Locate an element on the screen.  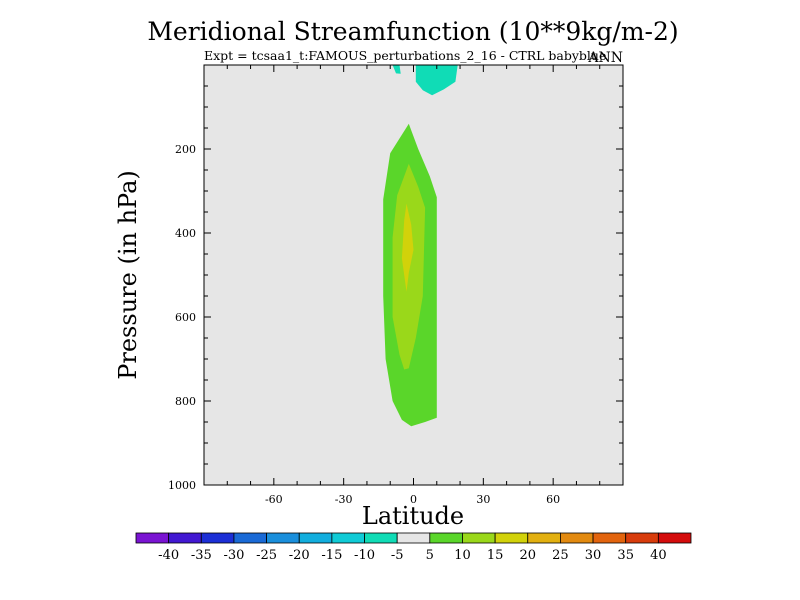
colorbar-label: -40 is located at coordinates (168, 555).